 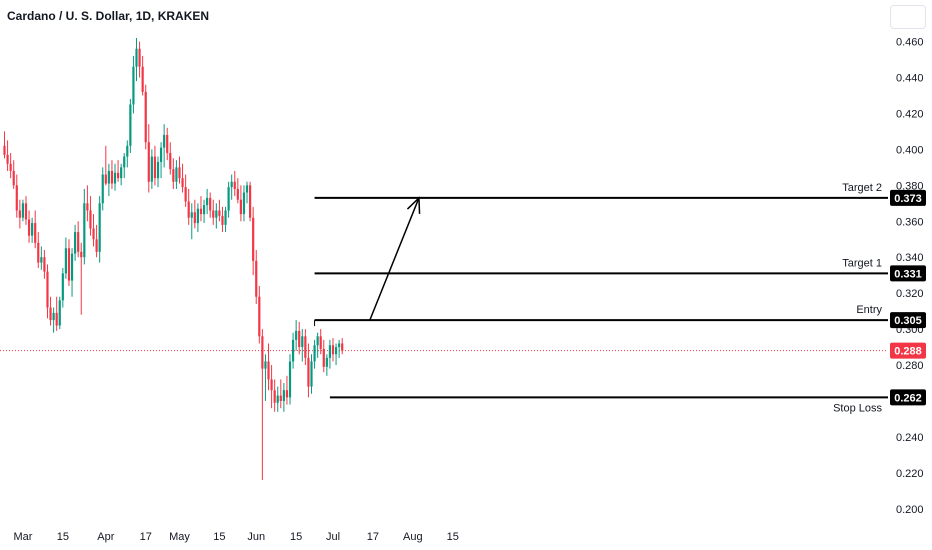 What do you see at coordinates (179, 537) in the screenshot?
I see `x-tick-label: May` at bounding box center [179, 537].